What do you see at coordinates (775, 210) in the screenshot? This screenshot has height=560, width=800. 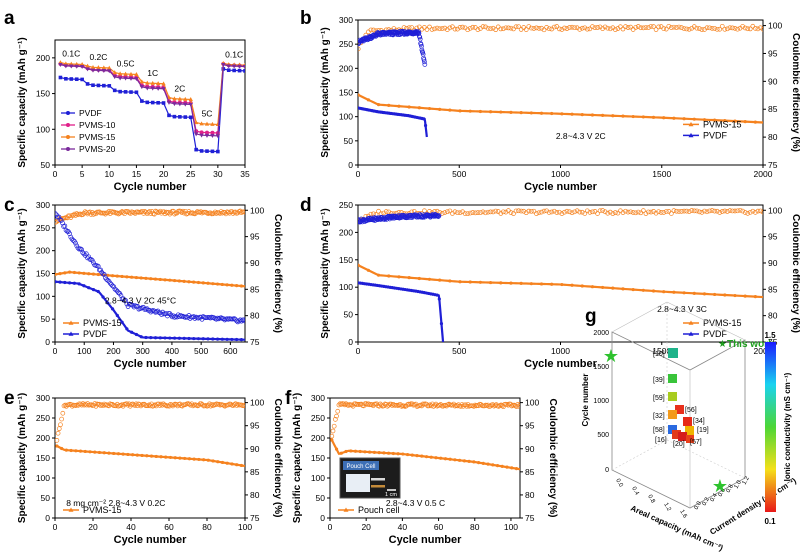 I see `y2-tick-label: 100` at bounding box center [775, 210].